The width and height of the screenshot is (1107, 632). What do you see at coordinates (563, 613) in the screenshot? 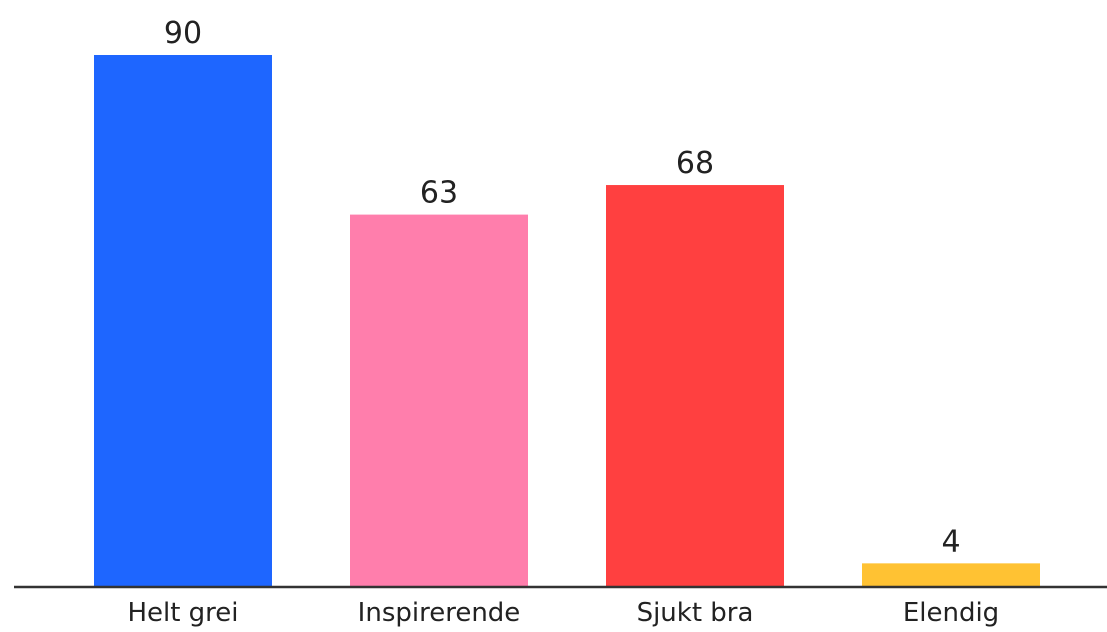
I see `x-tick-labels-group: Helt grei Inspirerende Sjukt bra Elendig` at bounding box center [563, 613].